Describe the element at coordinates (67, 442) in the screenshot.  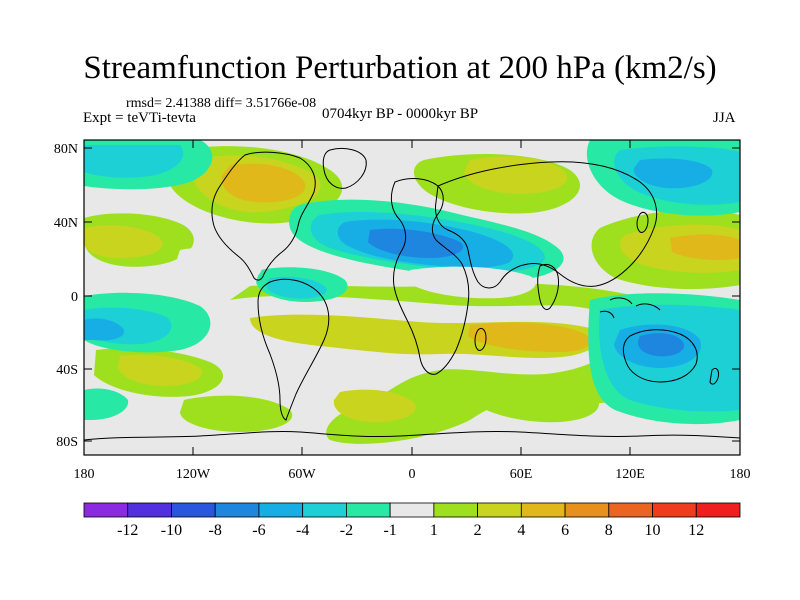
I see `lat-label-80s: 80S` at that location.